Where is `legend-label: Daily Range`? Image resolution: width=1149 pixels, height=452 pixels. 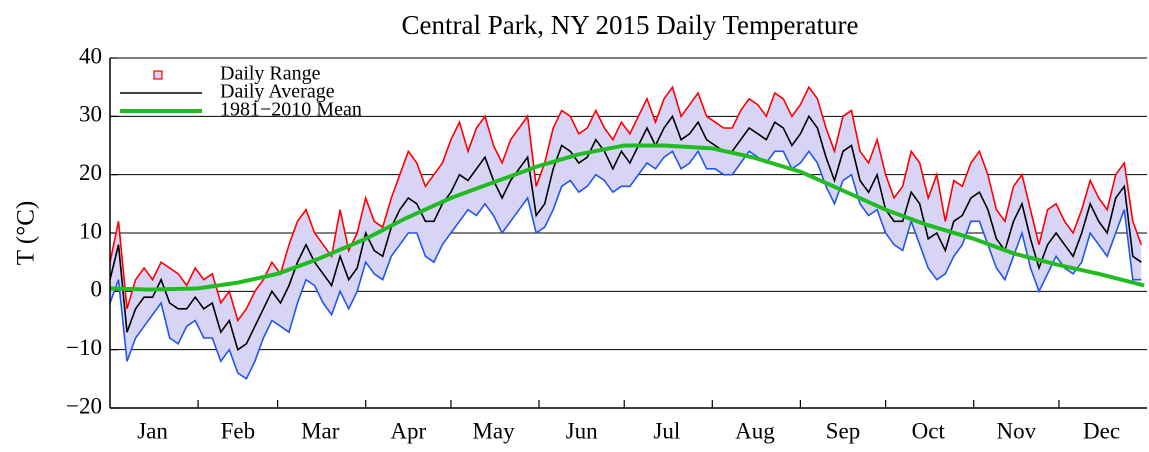 legend-label: Daily Range is located at coordinates (270, 74).